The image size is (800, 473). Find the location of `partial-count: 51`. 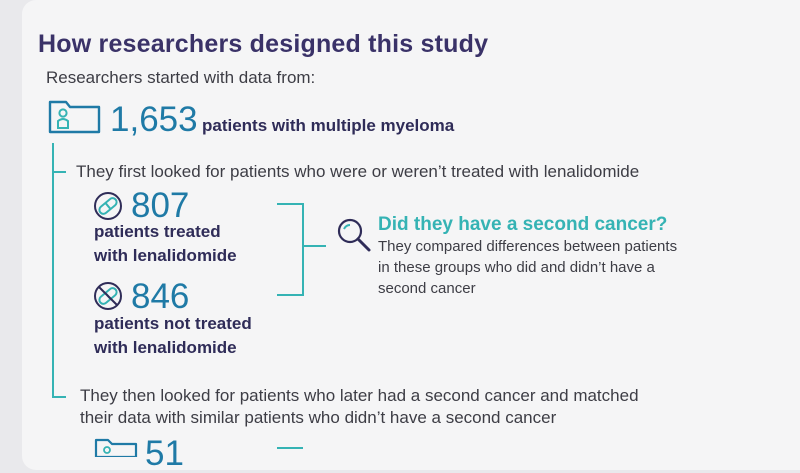

partial-count: 51 is located at coordinates (164, 453).